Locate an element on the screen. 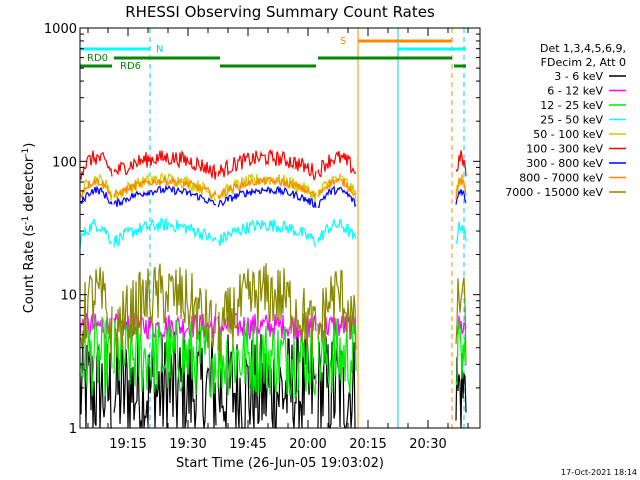 This screenshot has height=480, width=640. legend-label: 100 - 300 keV is located at coordinates (564, 149).